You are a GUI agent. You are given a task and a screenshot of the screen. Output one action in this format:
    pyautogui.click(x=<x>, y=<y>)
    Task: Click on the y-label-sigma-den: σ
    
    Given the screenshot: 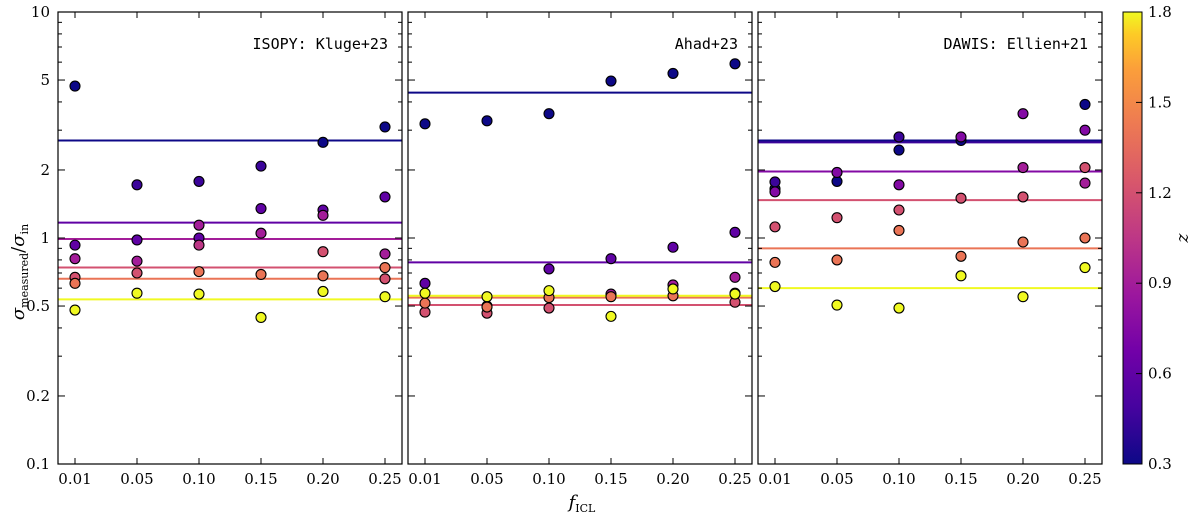 What is the action you would take?
    pyautogui.click(x=18, y=240)
    